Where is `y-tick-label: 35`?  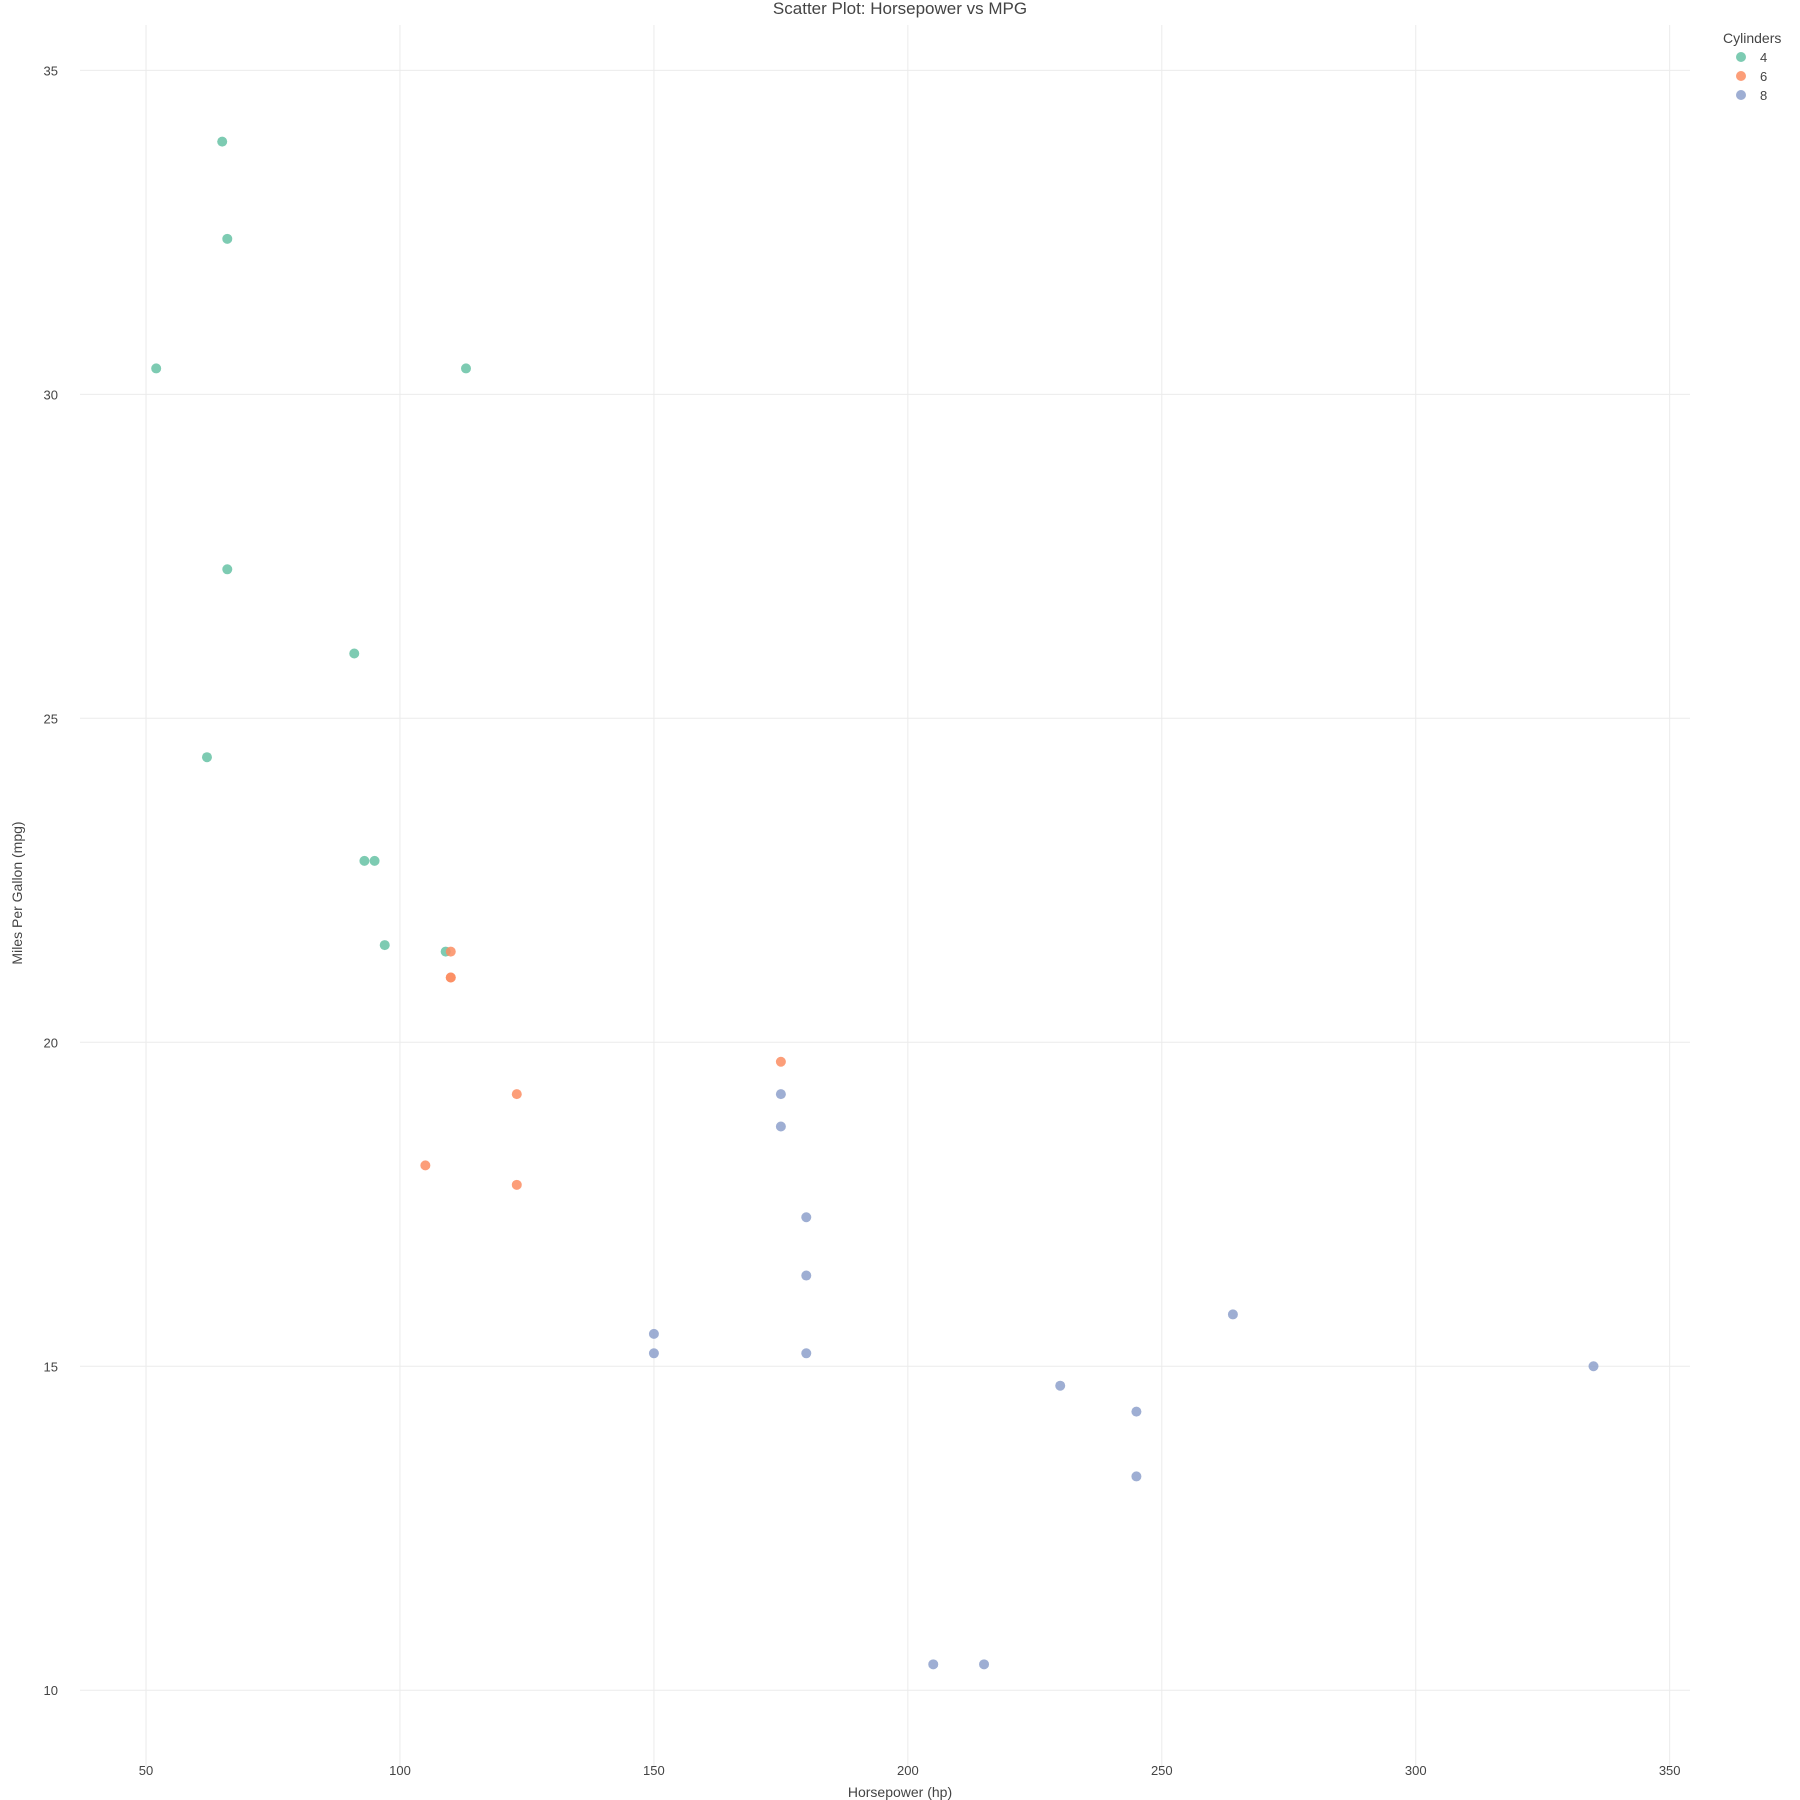
y-tick-label: 35 is located at coordinates (51, 70).